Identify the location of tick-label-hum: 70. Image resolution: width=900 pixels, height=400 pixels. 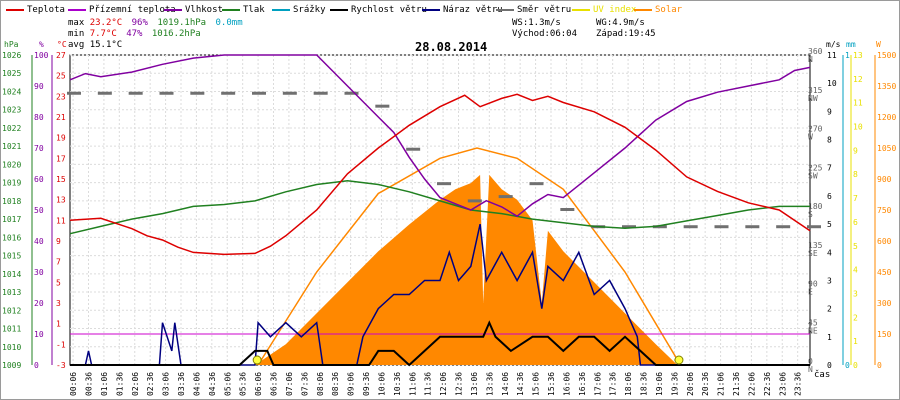
(39, 148).